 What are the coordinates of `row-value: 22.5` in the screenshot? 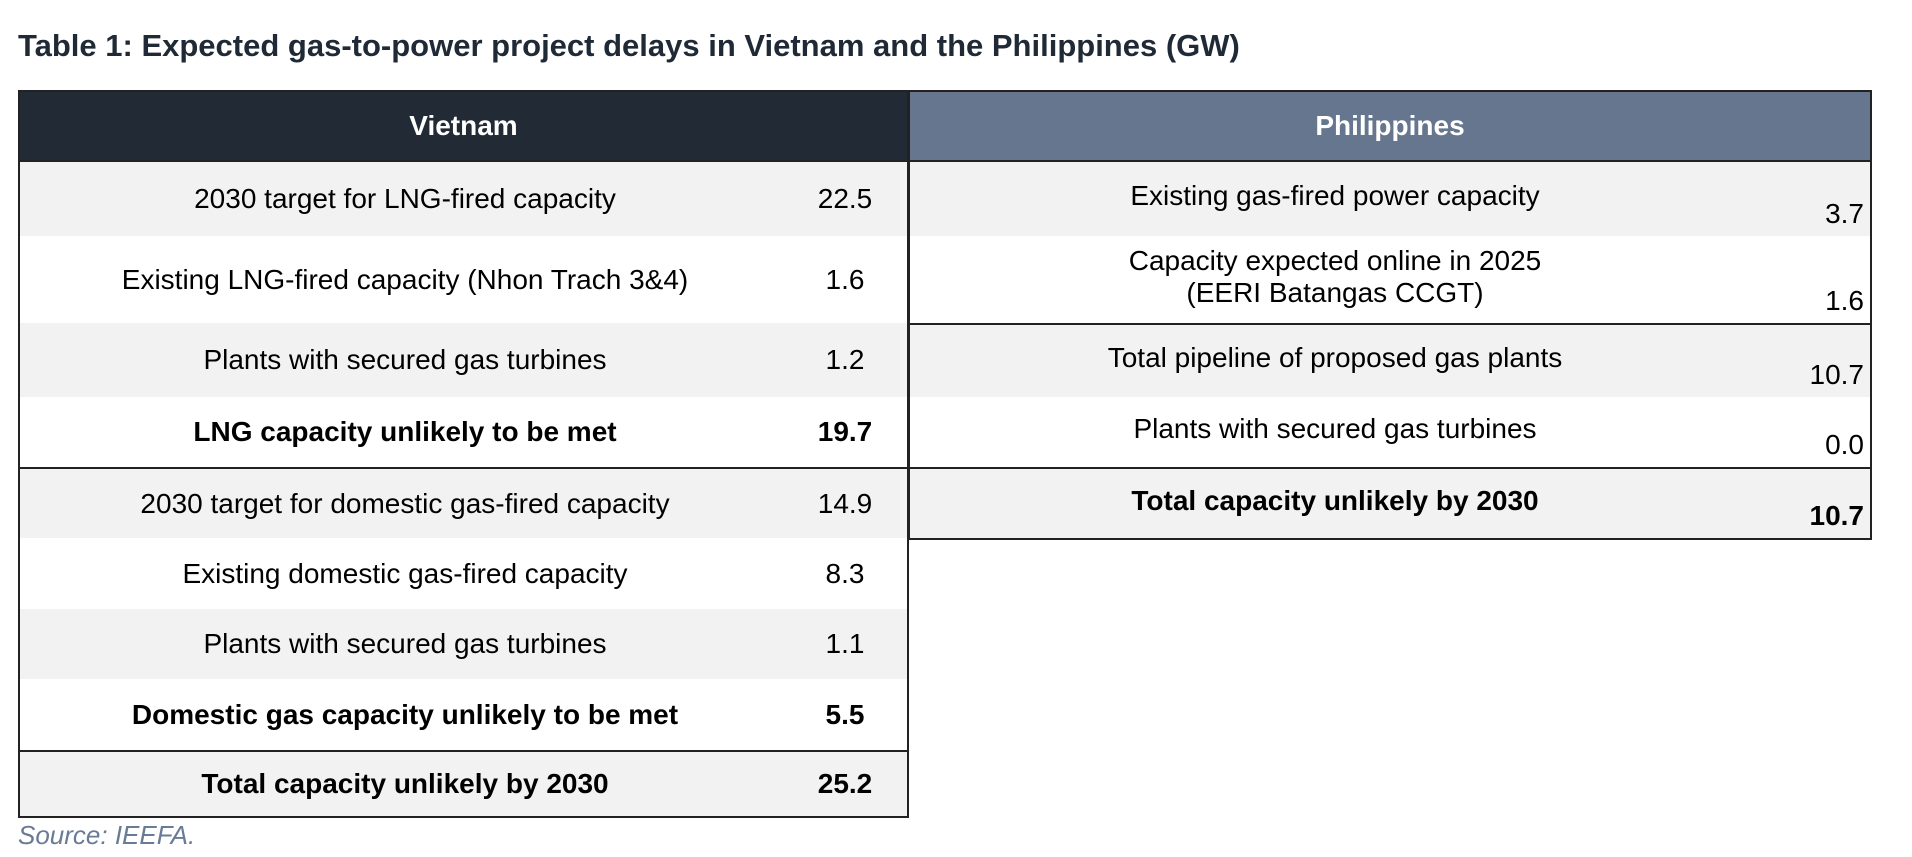 It's located at (845, 198).